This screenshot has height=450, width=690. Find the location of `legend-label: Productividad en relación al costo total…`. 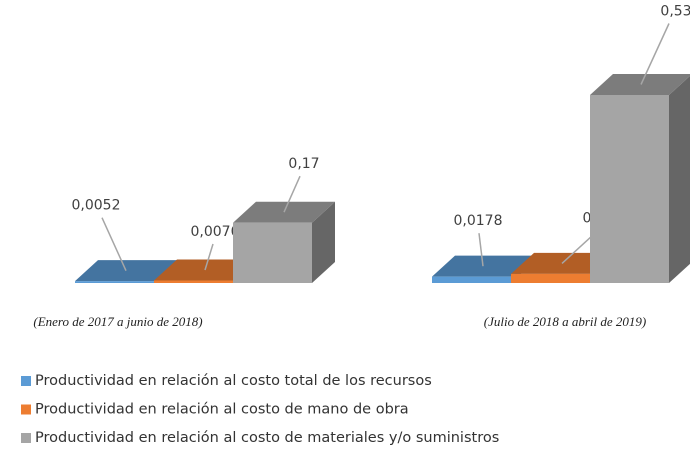

legend-label: Productividad en relación al costo total… is located at coordinates (233, 381).